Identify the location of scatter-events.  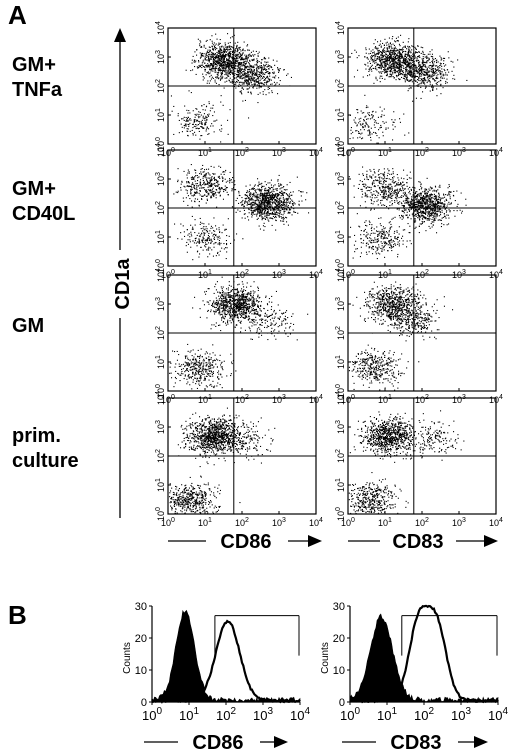
(231, 88).